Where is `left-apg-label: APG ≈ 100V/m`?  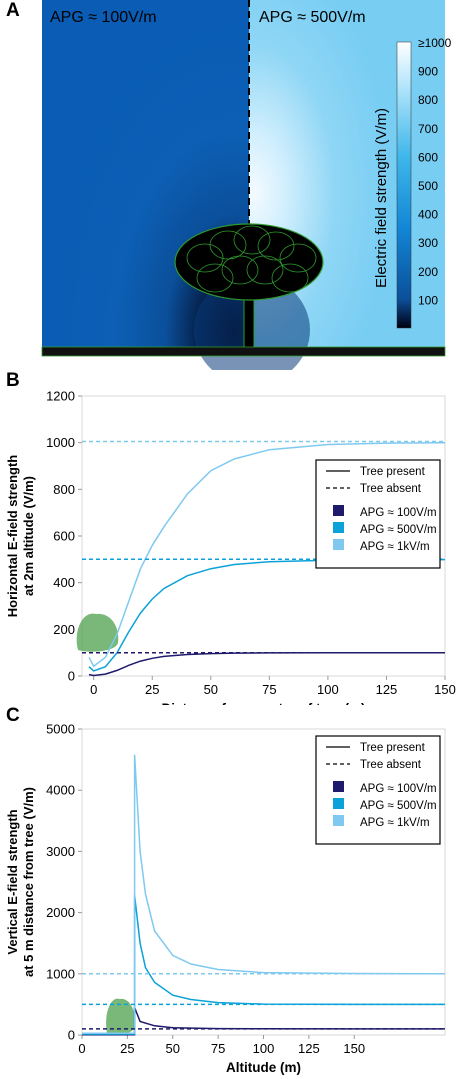 left-apg-label: APG ≈ 100V/m is located at coordinates (103, 17).